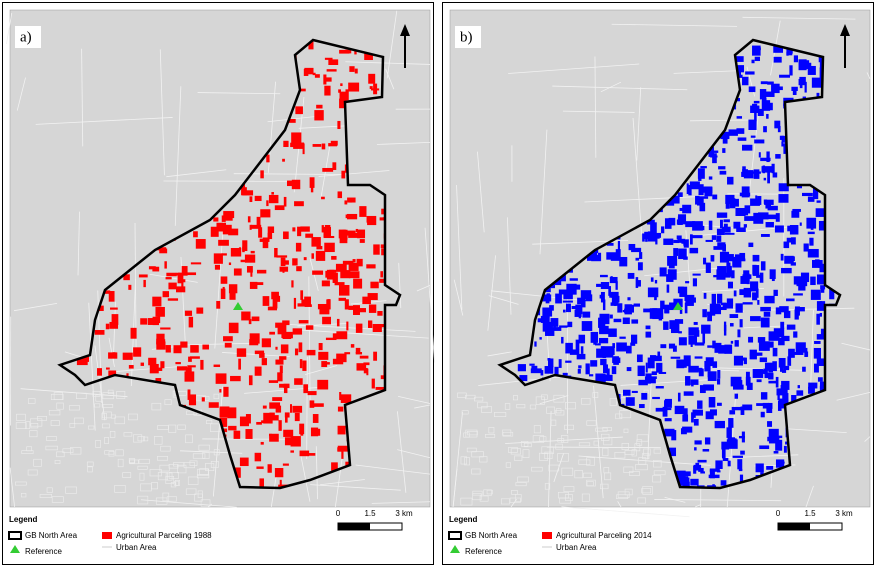 The image size is (875, 568). Describe the element at coordinates (136, 547) in the screenshot. I see `legend-item: Urban Area` at that location.